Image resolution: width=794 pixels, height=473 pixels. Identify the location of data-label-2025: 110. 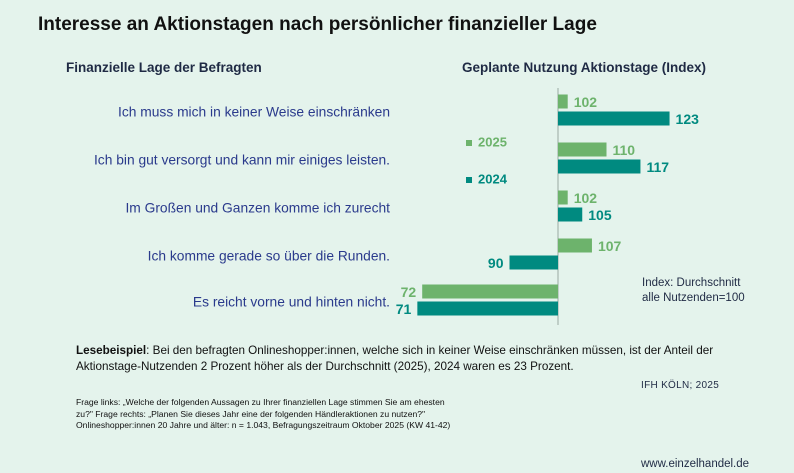
(624, 150).